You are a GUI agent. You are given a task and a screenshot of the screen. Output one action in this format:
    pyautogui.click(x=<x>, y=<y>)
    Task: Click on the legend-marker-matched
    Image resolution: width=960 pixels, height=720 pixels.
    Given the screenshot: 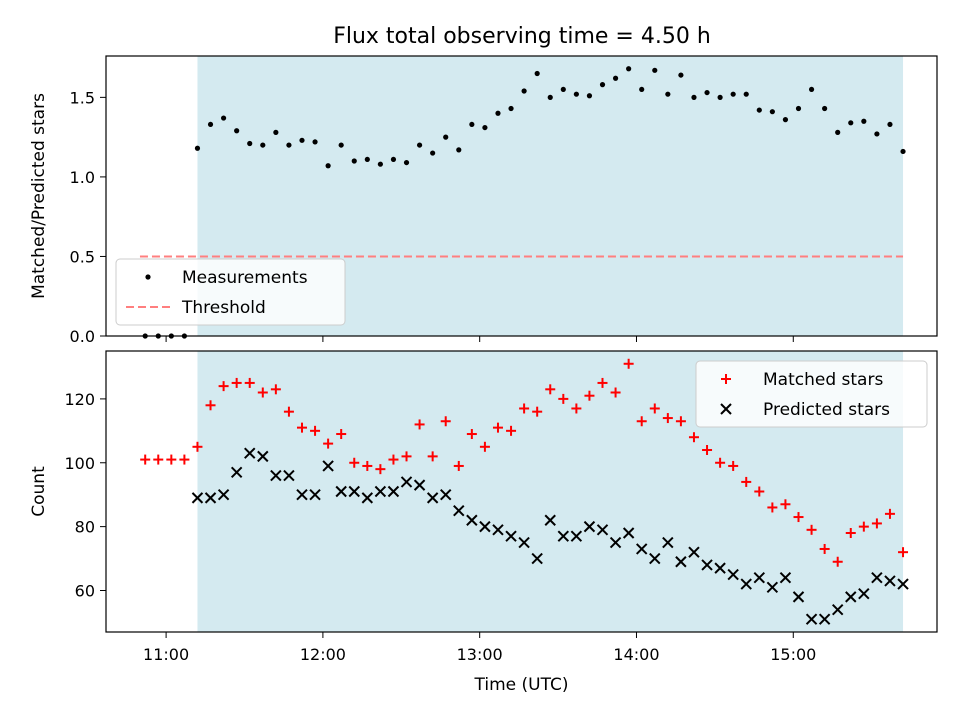 What is the action you would take?
    pyautogui.click(x=726, y=379)
    